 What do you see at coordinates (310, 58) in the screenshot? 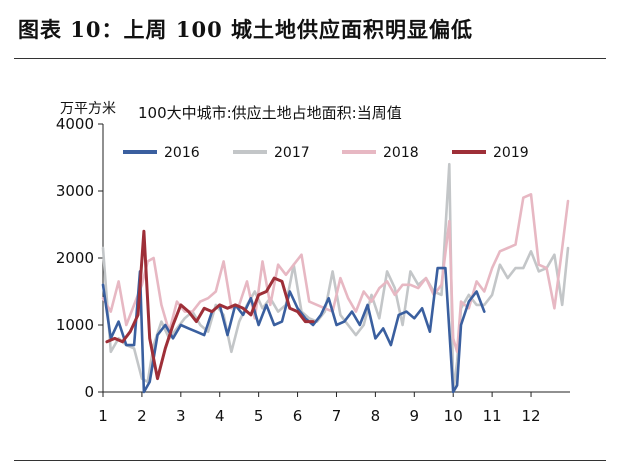
I see `top-rule` at bounding box center [310, 58].